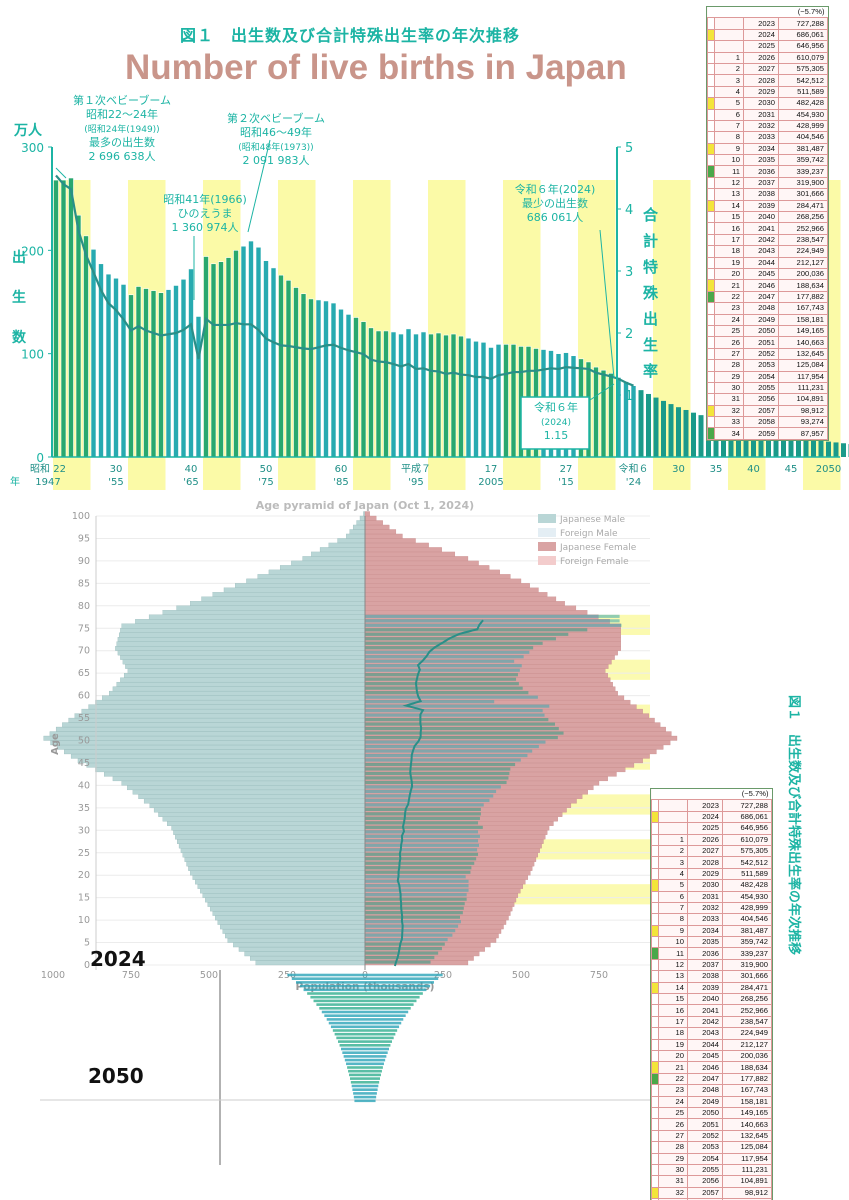 The image size is (849, 1200). Describe the element at coordinates (803, 240) in the screenshot. I see `table-cell-births: 238,547` at that location.